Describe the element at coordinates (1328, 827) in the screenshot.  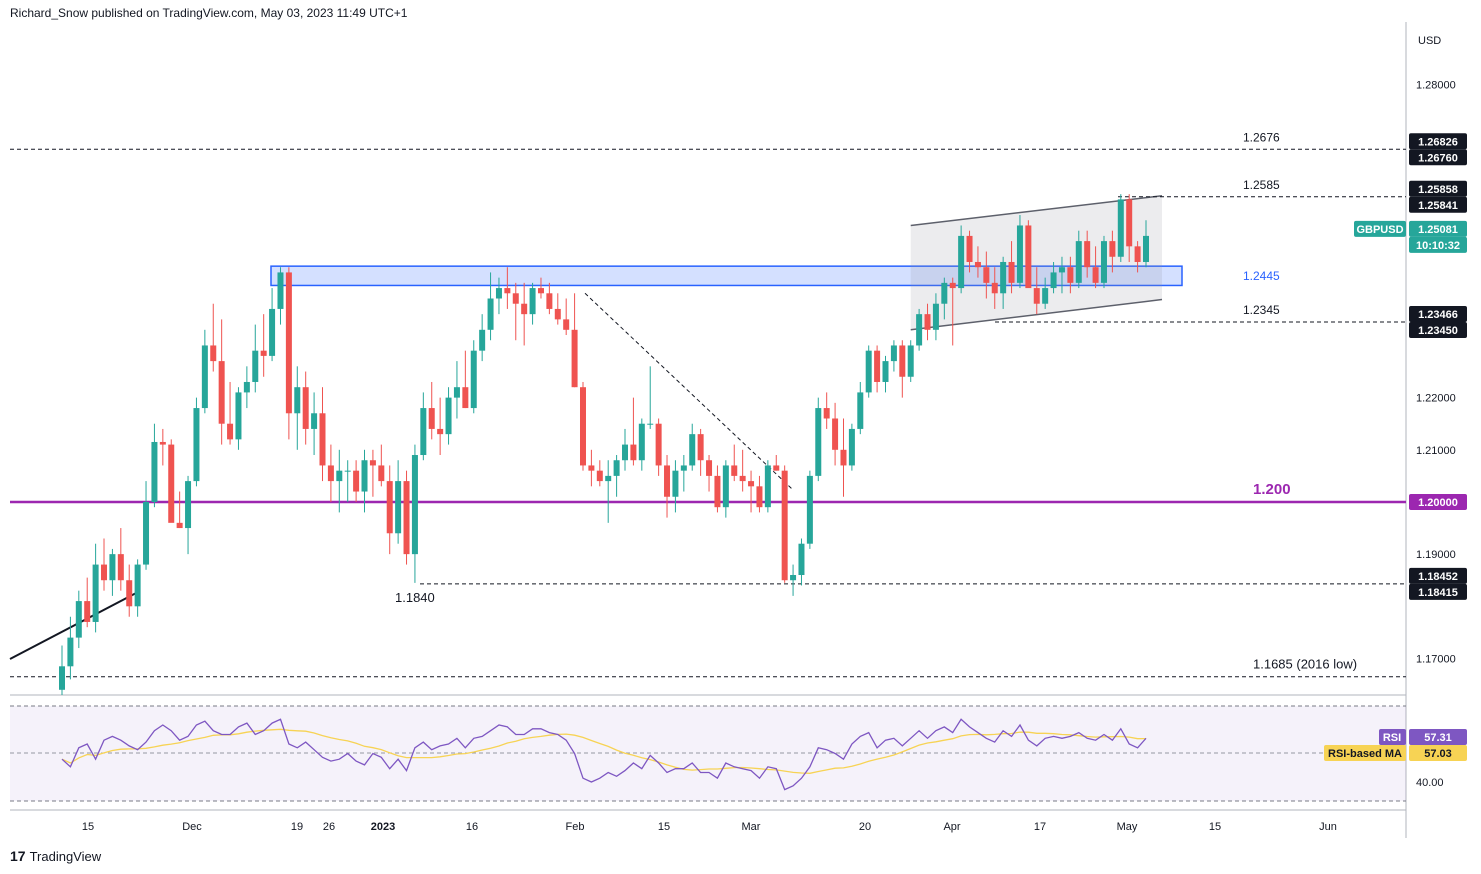
I see `time-tick-14: Jun` at that location.